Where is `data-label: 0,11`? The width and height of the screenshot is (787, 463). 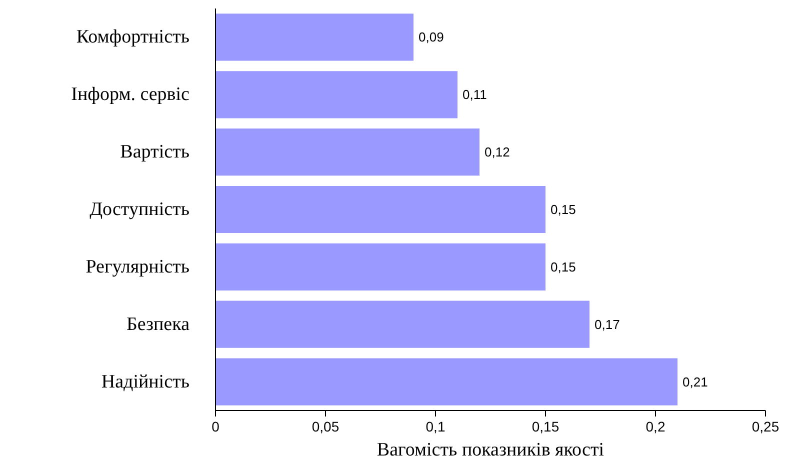 data-label: 0,11 is located at coordinates (474, 94).